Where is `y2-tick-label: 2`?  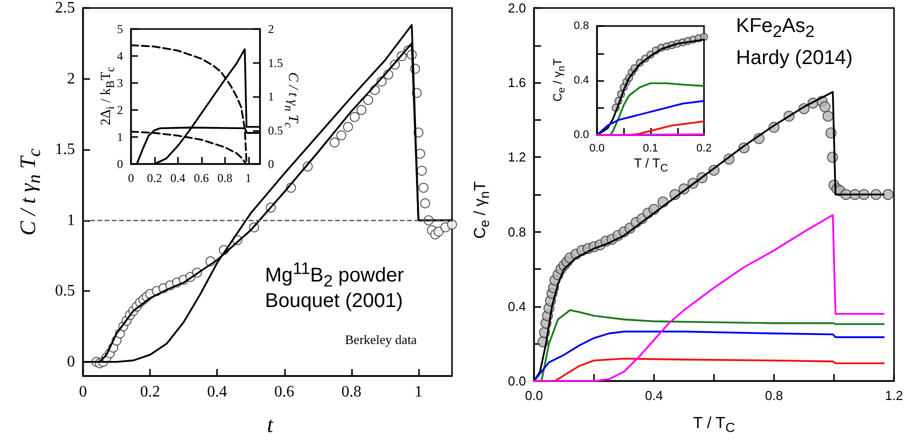 y2-tick-label: 2 is located at coordinates (271, 29).